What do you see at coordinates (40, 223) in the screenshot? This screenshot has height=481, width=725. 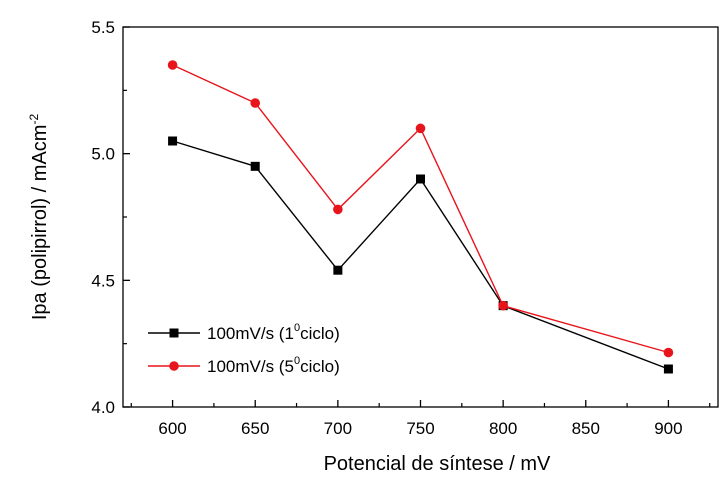 I see `y-axis-title-main: Ipa (polipirrol) / mAcm` at bounding box center [40, 223].